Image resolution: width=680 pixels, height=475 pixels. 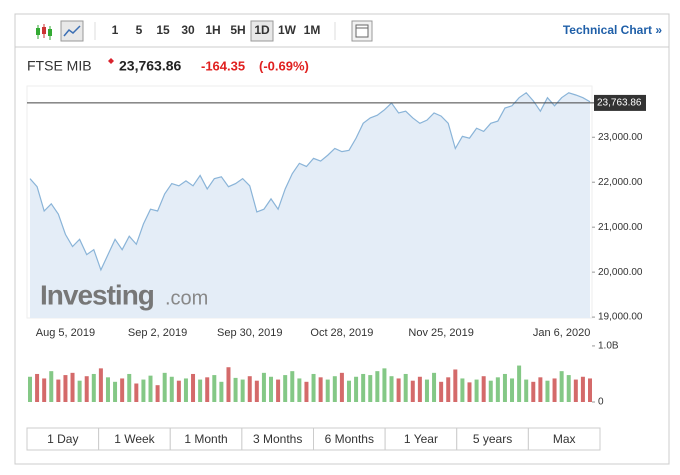 What do you see at coordinates (421, 439) in the screenshot?
I see `range-label: 1 Year` at bounding box center [421, 439].